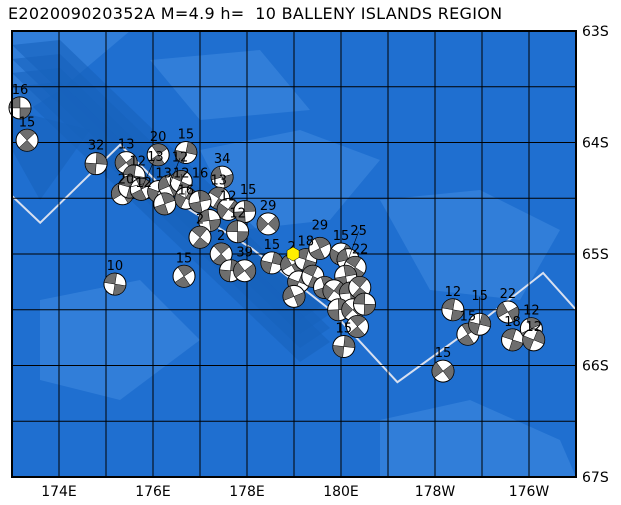 Image resolution: width=621 pixels, height=505 pixels. What do you see at coordinates (435, 492) in the screenshot?
I see `longitude-label: 178W` at bounding box center [435, 492].